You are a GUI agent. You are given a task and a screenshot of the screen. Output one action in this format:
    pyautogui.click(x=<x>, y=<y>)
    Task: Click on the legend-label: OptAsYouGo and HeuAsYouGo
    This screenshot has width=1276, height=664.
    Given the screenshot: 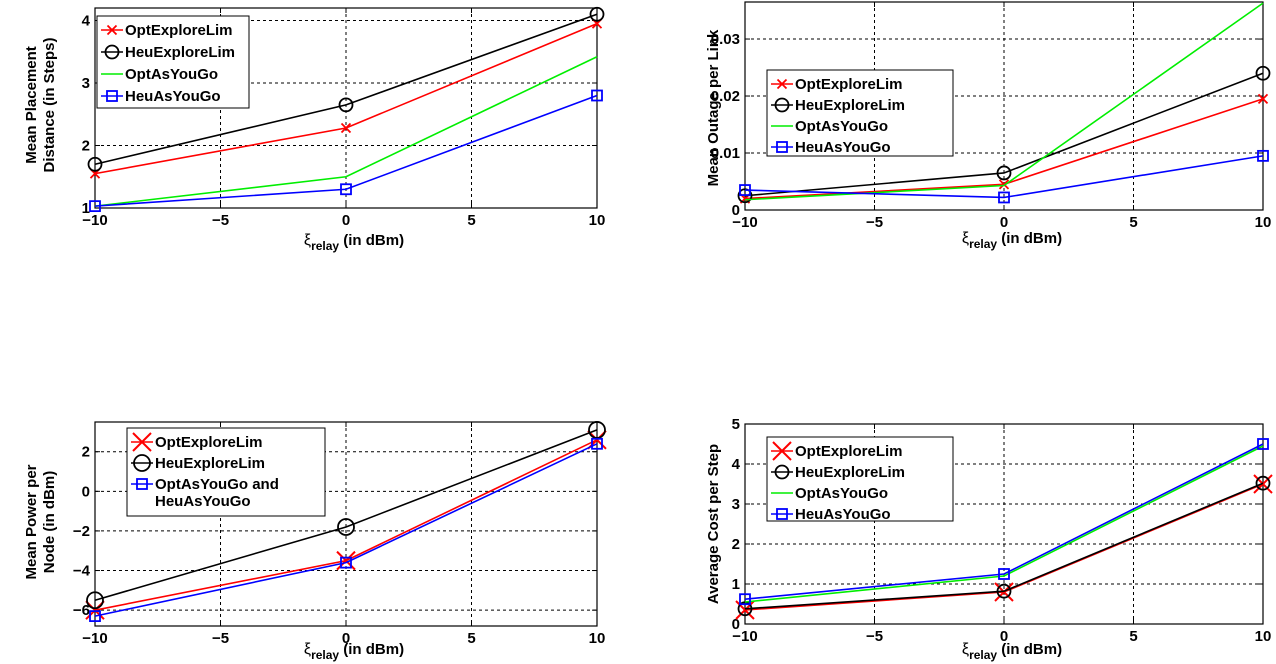 What is the action you would take?
    pyautogui.click(x=217, y=493)
    